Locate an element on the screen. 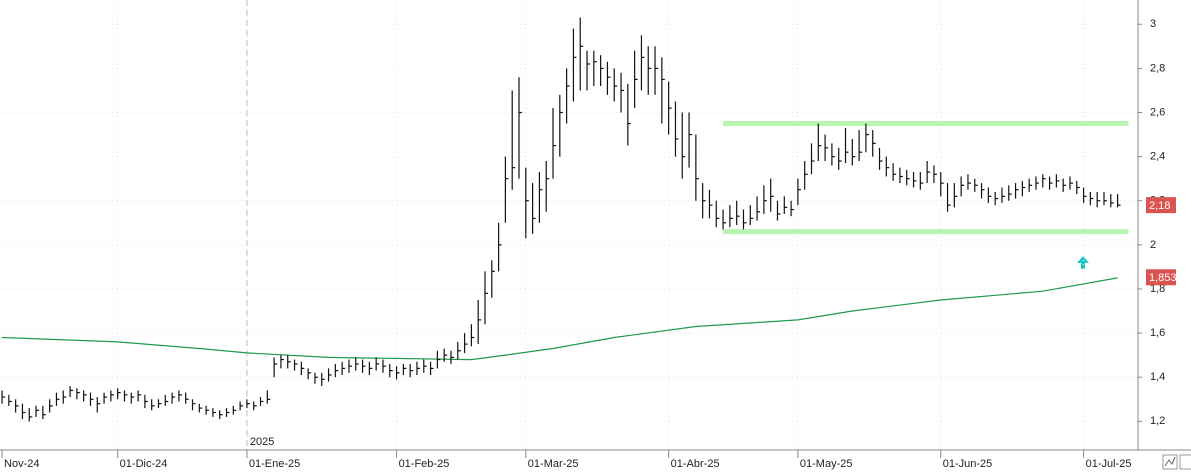 The image size is (1191, 474). y-tick-label: 1,8 is located at coordinates (1157, 289).